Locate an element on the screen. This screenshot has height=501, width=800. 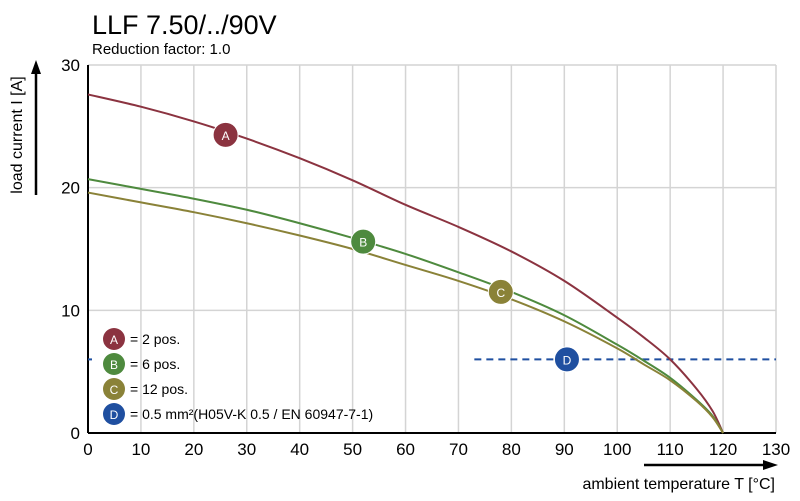
x-tick-label: 60 is located at coordinates (405, 449).